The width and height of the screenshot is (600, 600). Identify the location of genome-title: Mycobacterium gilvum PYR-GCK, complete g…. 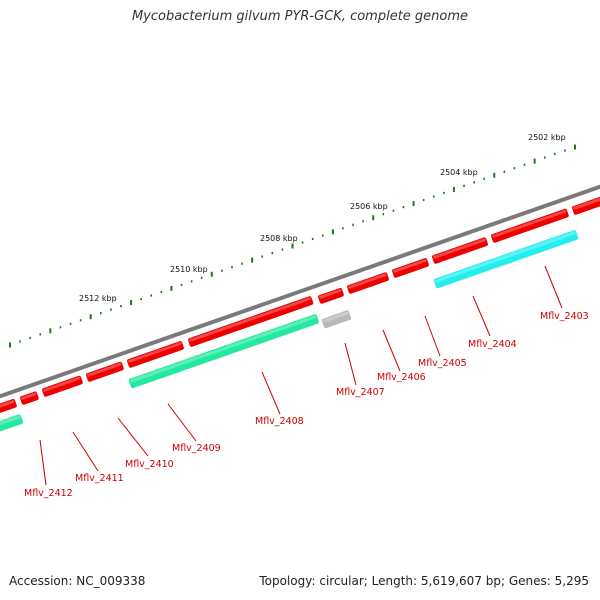
(300, 16).